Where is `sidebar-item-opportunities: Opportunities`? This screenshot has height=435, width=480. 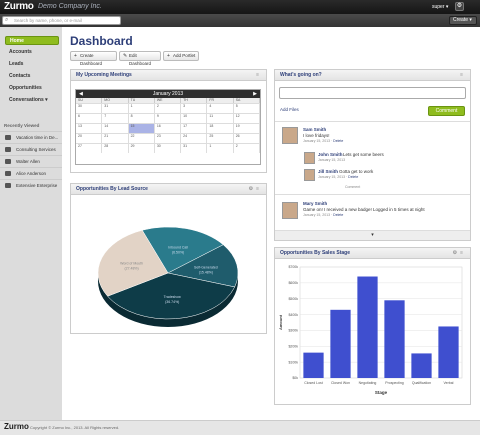 sidebar-item-opportunities: Opportunities is located at coordinates (25, 88).